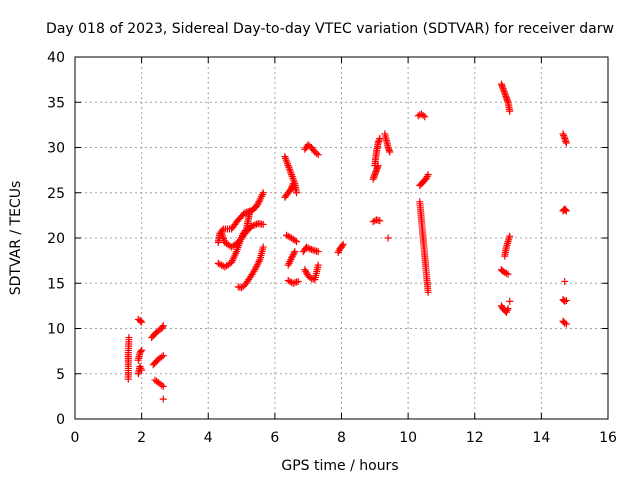  I want to click on y-tick-label: 10, so click(56, 330).